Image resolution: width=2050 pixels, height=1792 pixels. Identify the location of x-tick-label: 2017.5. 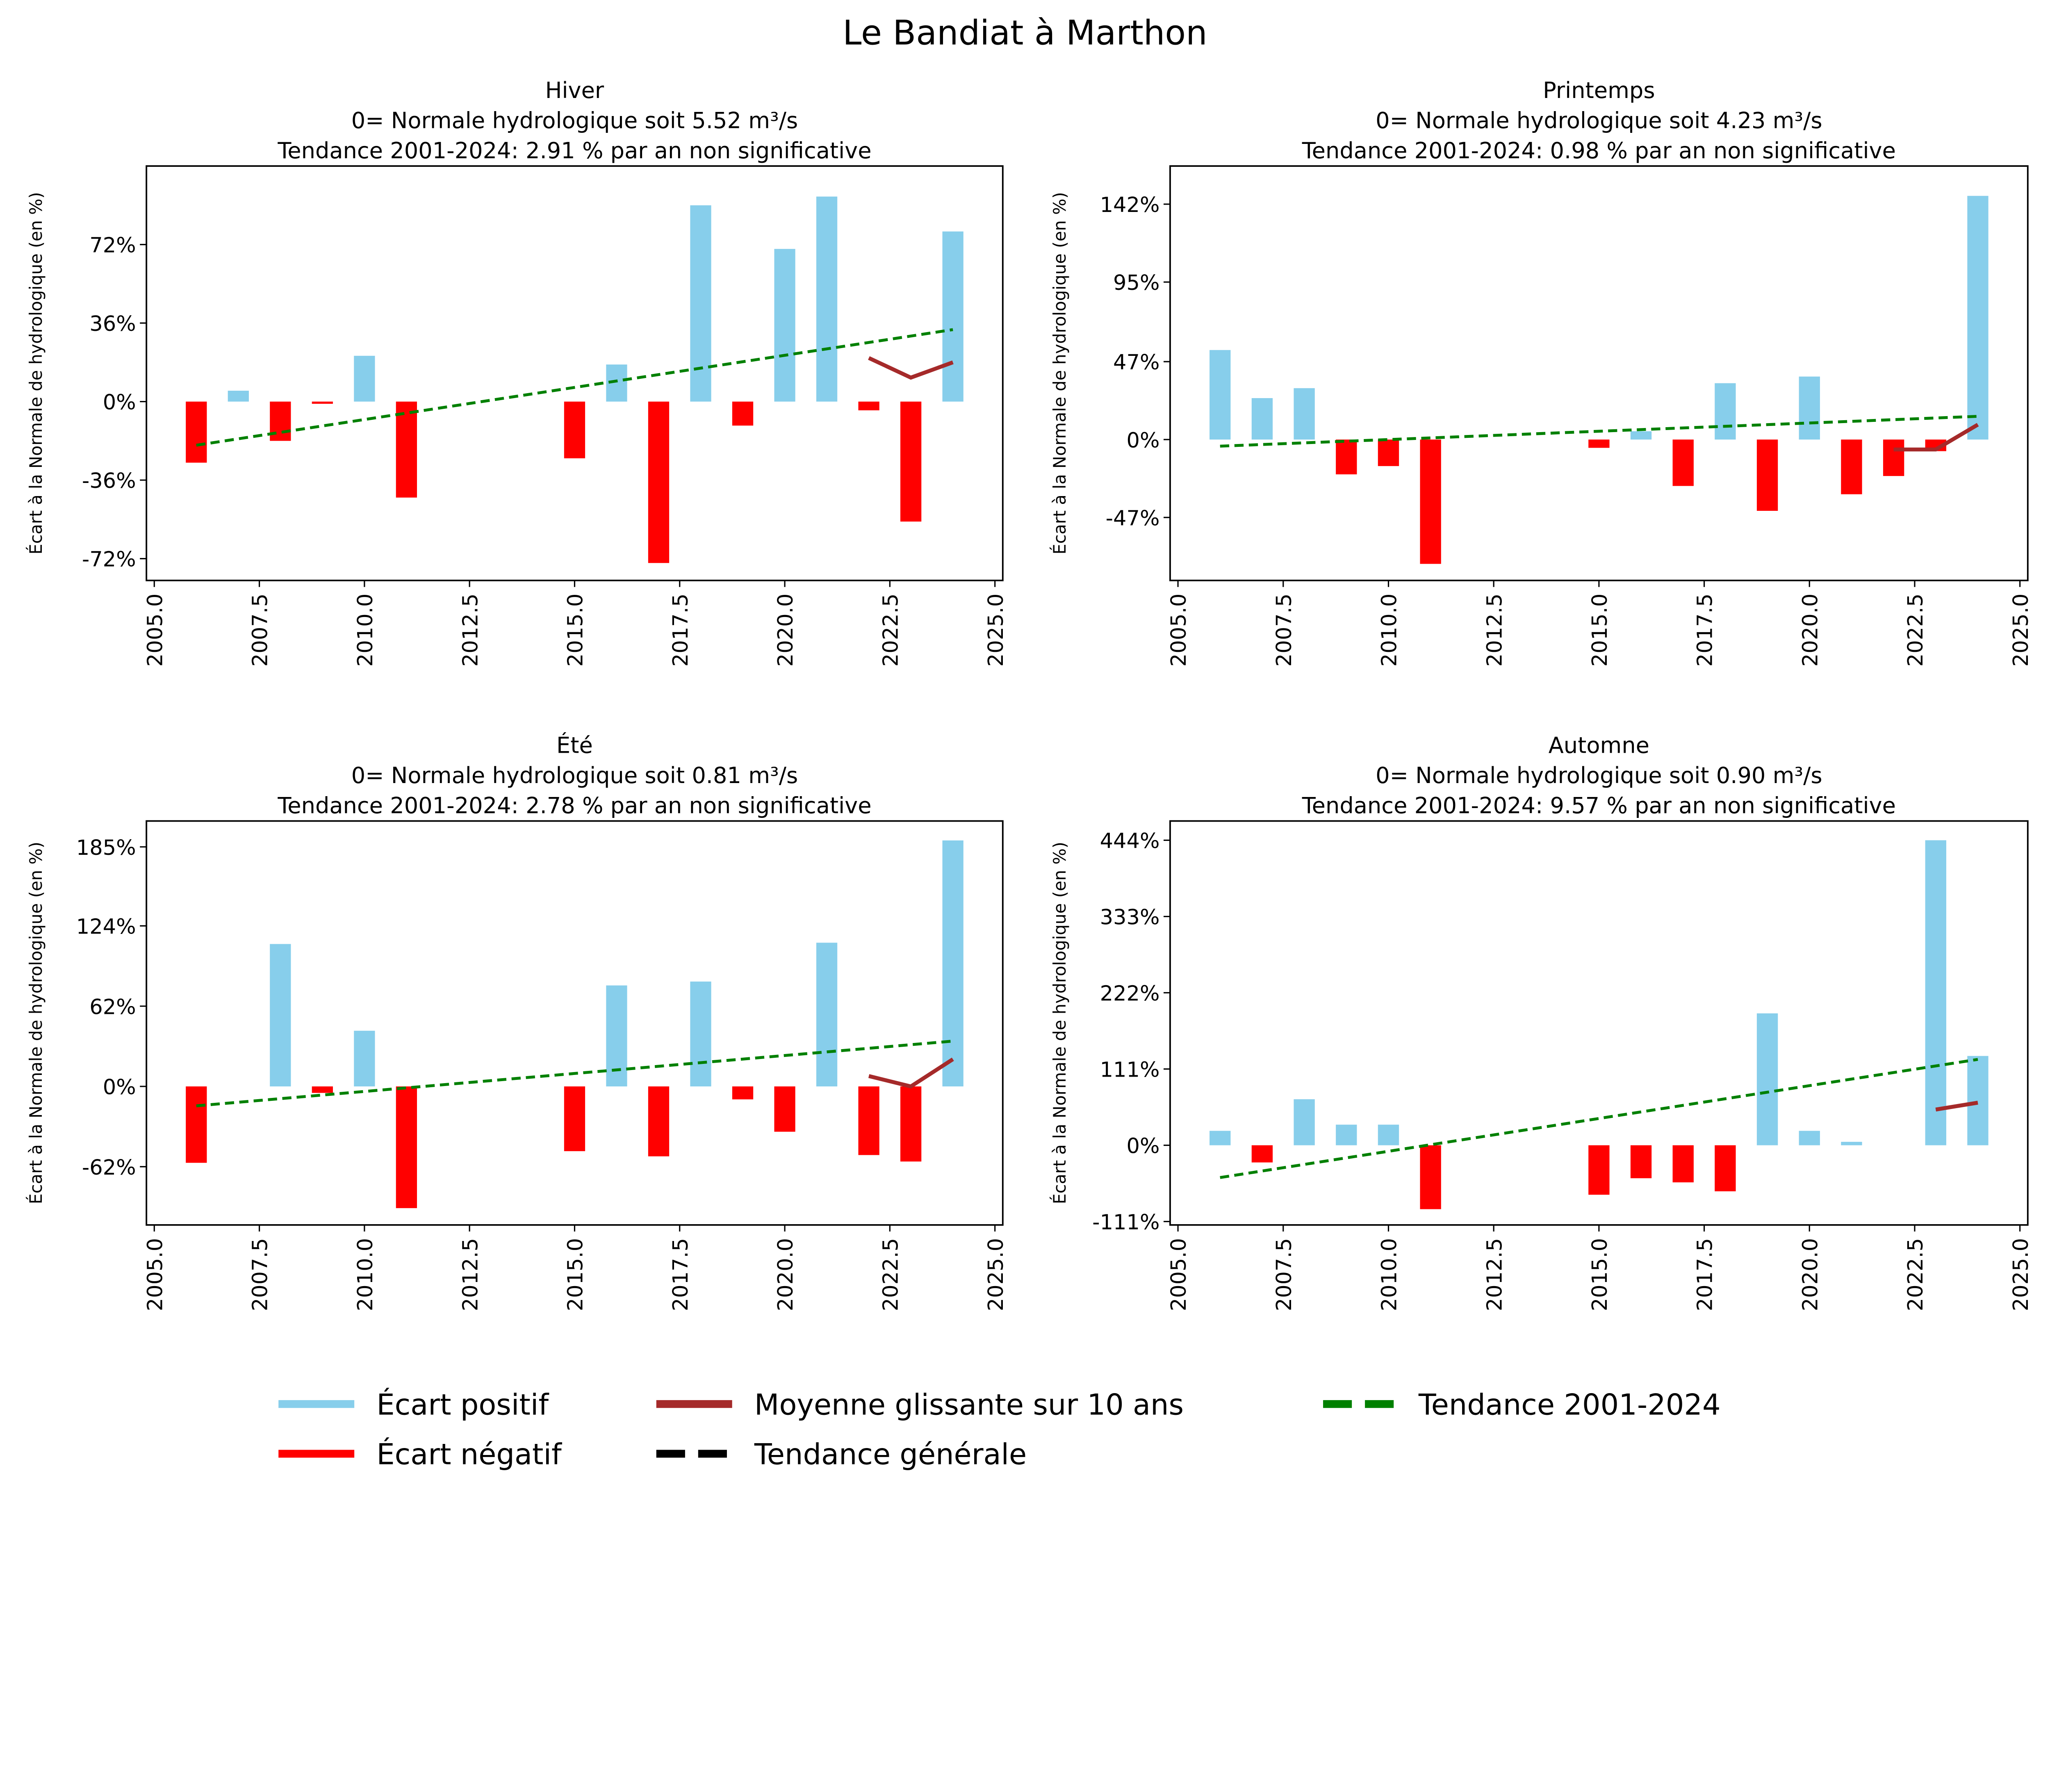
(1705, 631).